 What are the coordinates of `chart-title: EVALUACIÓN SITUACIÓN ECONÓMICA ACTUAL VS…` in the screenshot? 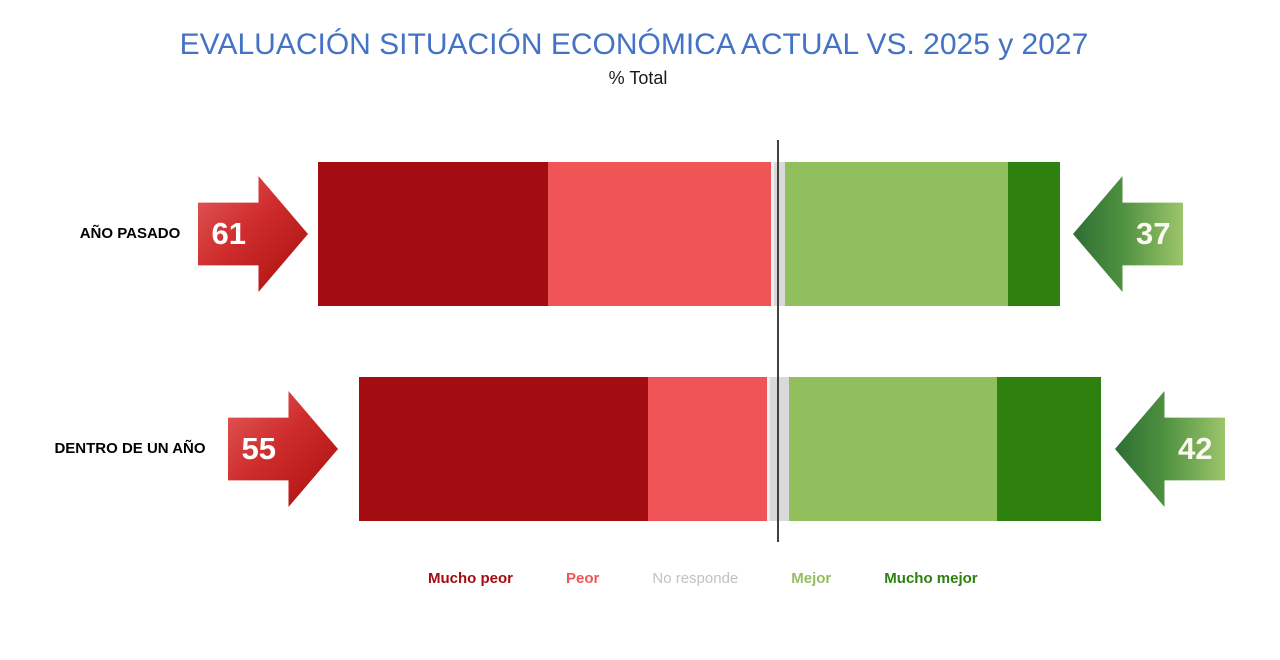 It's located at (634, 44).